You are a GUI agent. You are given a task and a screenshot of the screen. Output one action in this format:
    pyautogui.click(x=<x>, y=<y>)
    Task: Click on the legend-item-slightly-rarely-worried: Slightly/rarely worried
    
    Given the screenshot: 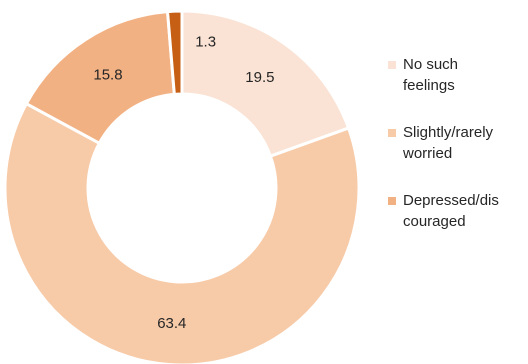 What is the action you would take?
    pyautogui.click(x=457, y=143)
    